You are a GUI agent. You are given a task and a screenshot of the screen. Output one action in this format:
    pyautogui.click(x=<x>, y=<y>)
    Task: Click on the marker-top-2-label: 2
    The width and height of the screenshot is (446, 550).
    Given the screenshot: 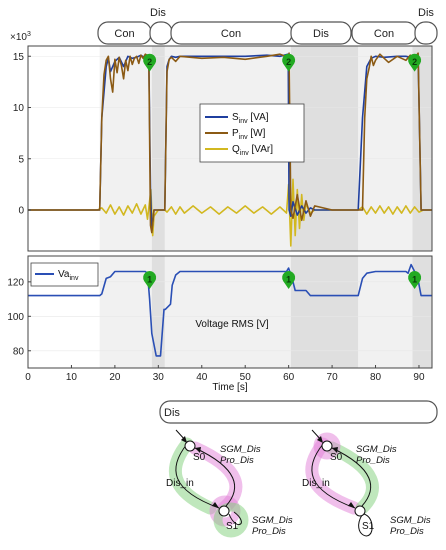 What is the action you would take?
    pyautogui.click(x=414, y=62)
    